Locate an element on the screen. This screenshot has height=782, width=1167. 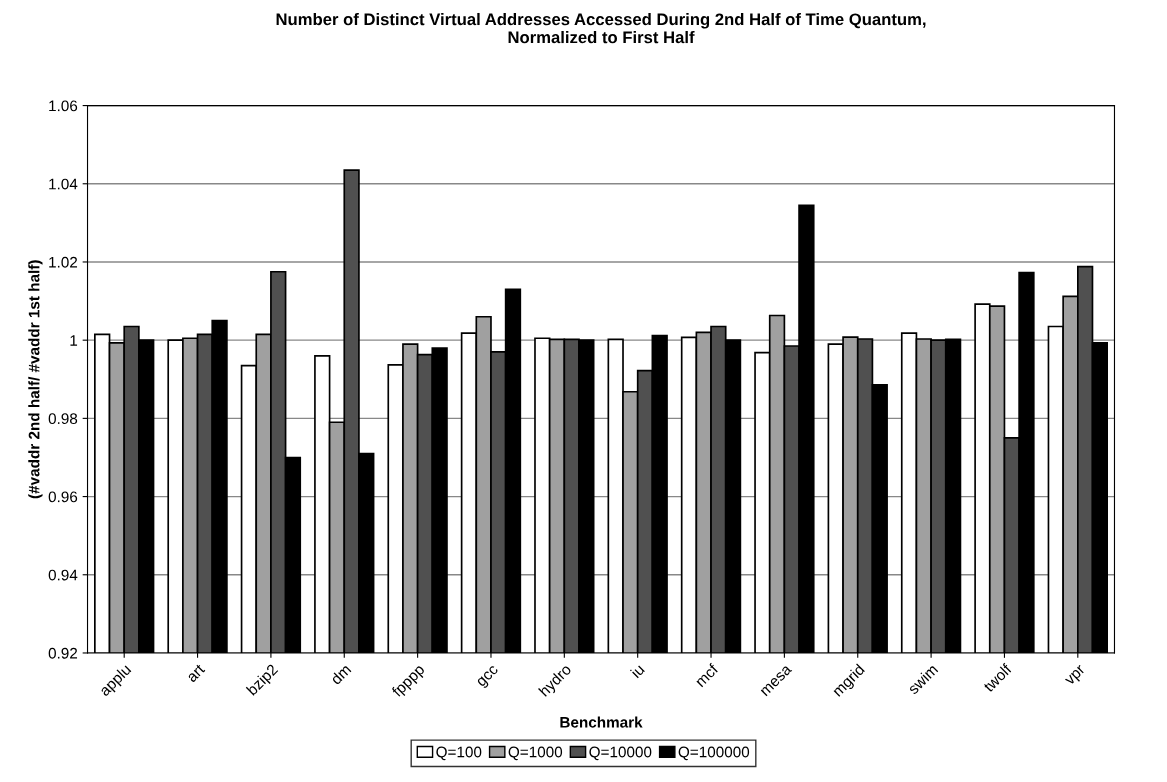
x-tick-label: vpr is located at coordinates (1076, 676).